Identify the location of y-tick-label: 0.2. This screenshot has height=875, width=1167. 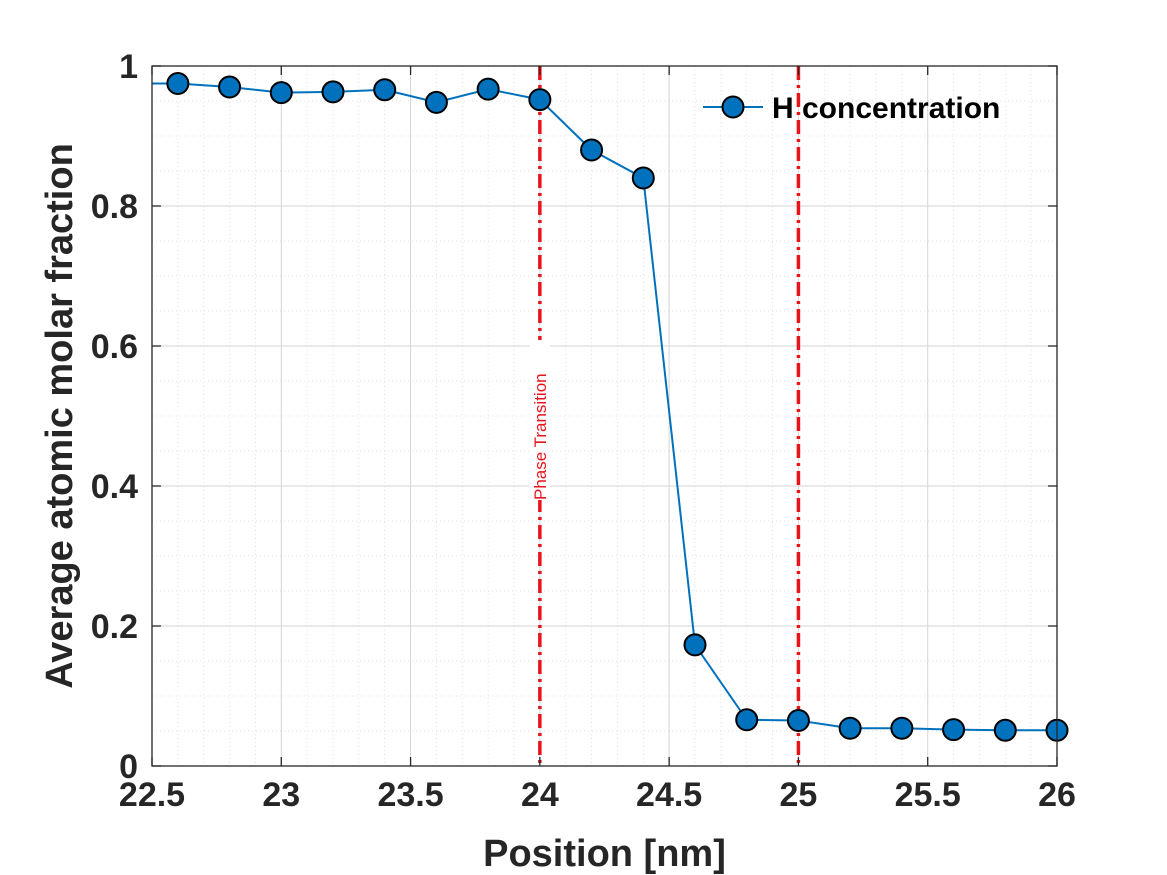
(114, 627).